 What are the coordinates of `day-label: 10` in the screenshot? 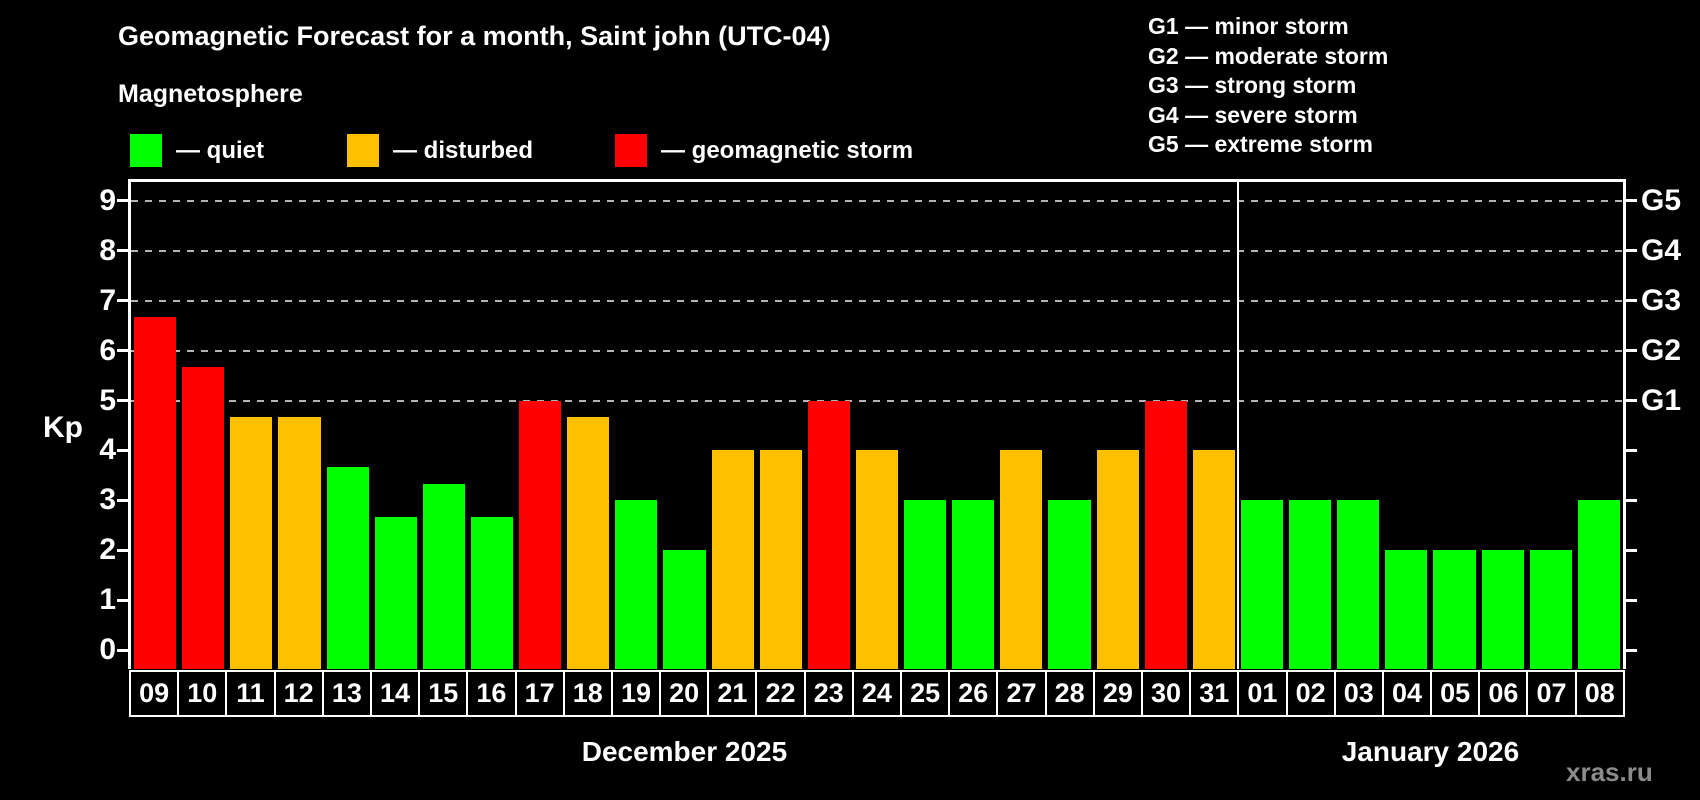 It's located at (203, 693).